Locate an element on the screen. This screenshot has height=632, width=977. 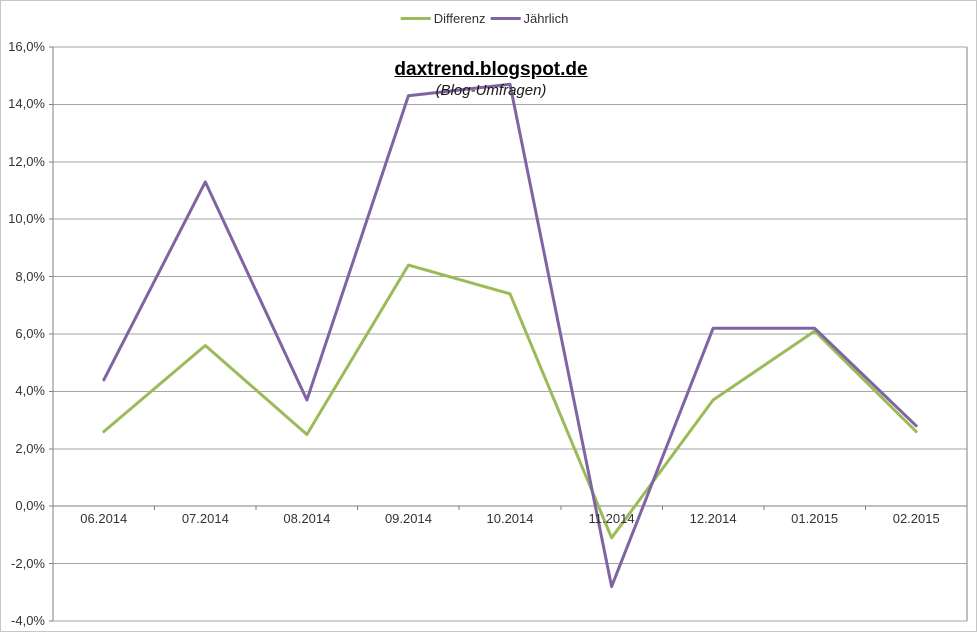
legend-item-differenz: Differenz is located at coordinates (443, 18).